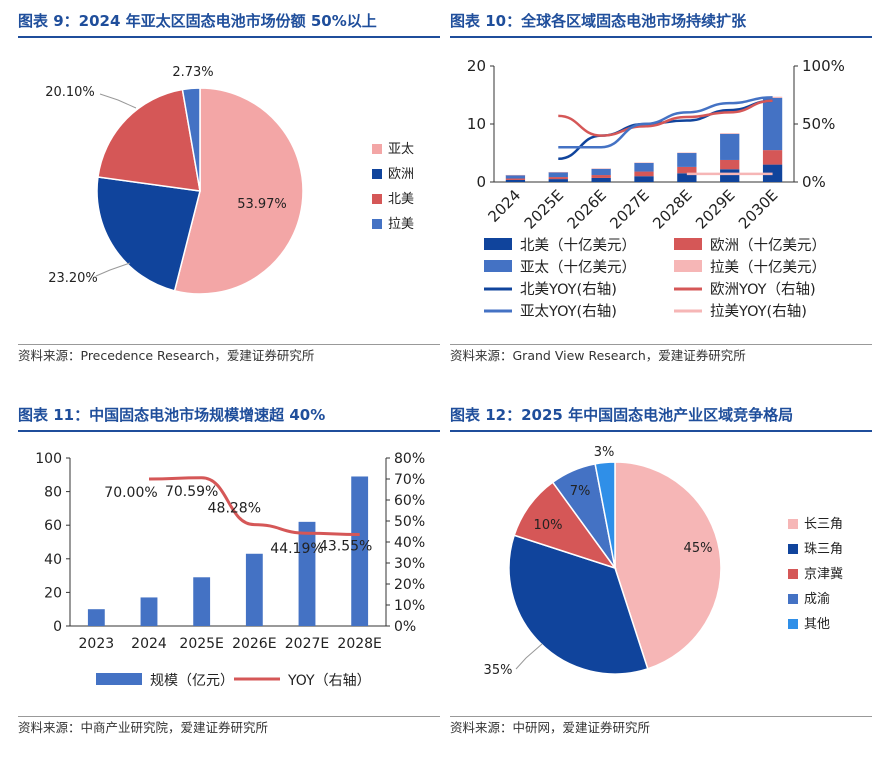 The width and height of the screenshot is (887, 770). What do you see at coordinates (202, 601) in the screenshot?
I see `fig11-bar-2025E` at bounding box center [202, 601].